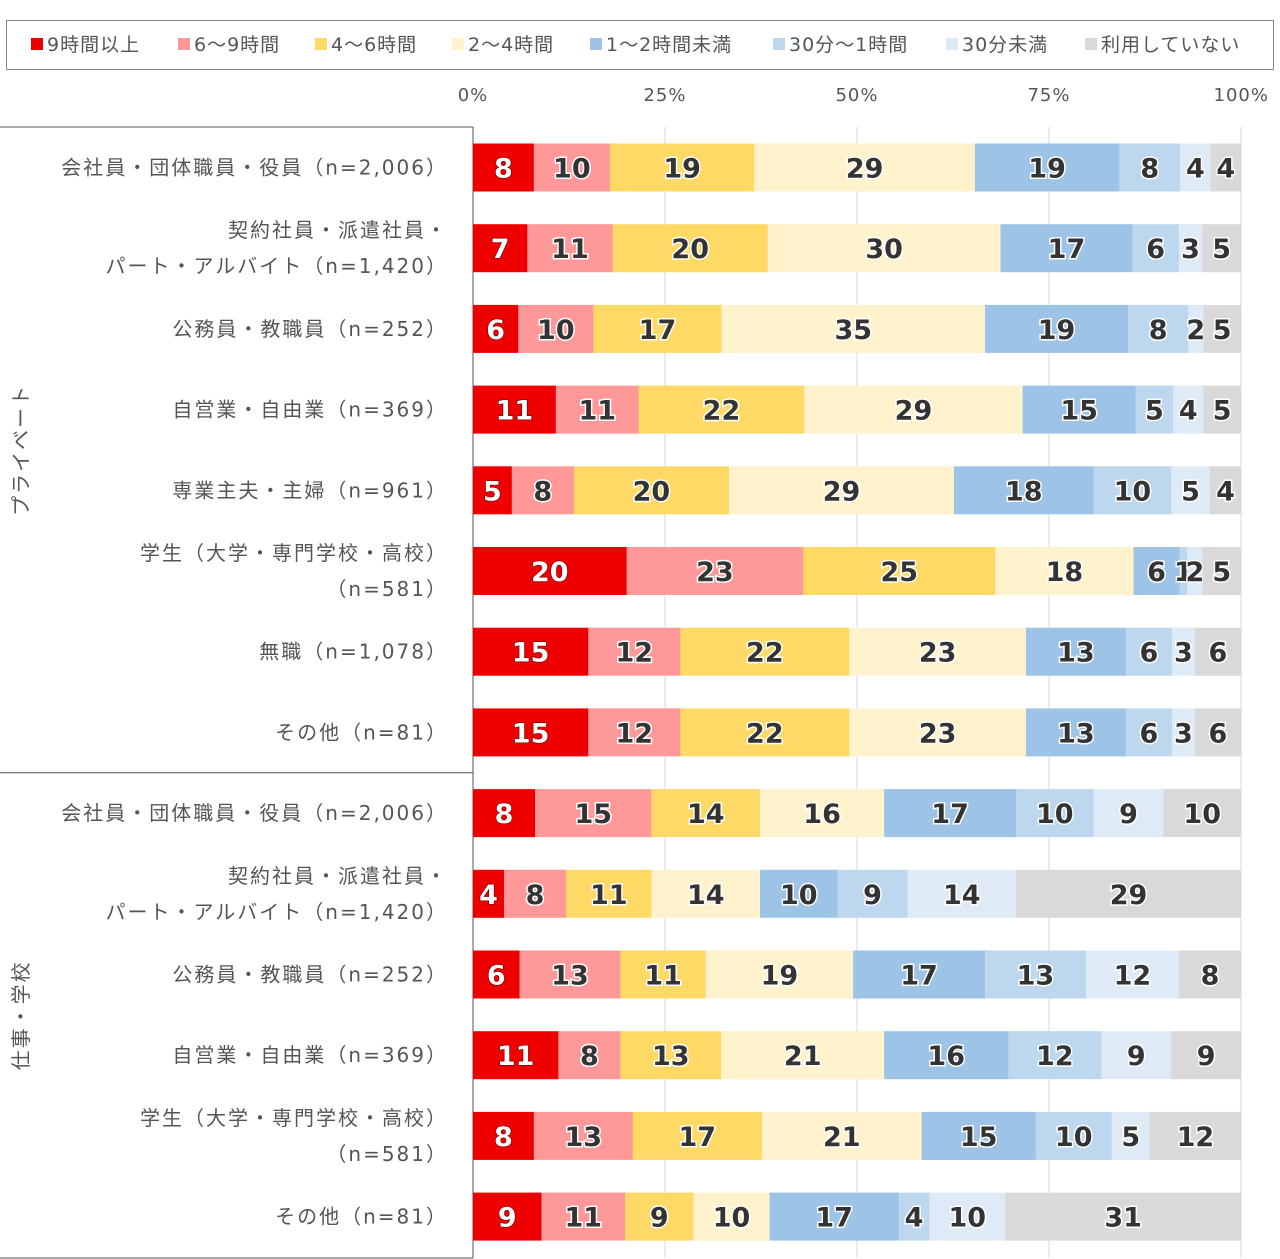  What do you see at coordinates (962, 895) in the screenshot?
I see `data-label: 14` at bounding box center [962, 895].